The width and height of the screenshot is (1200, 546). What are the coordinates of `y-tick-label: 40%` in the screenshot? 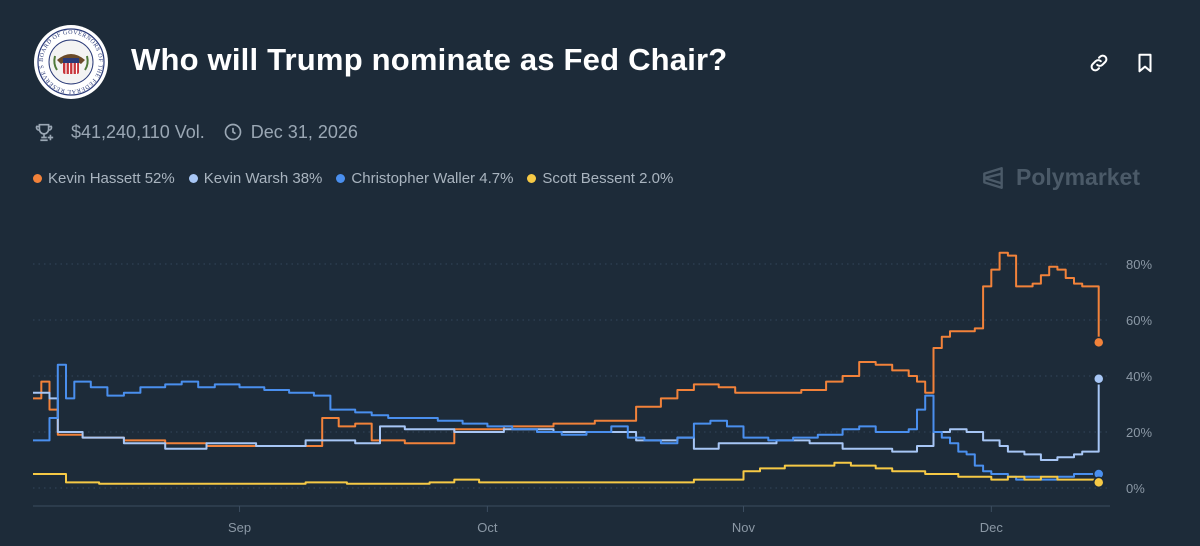 It's located at (1139, 376).